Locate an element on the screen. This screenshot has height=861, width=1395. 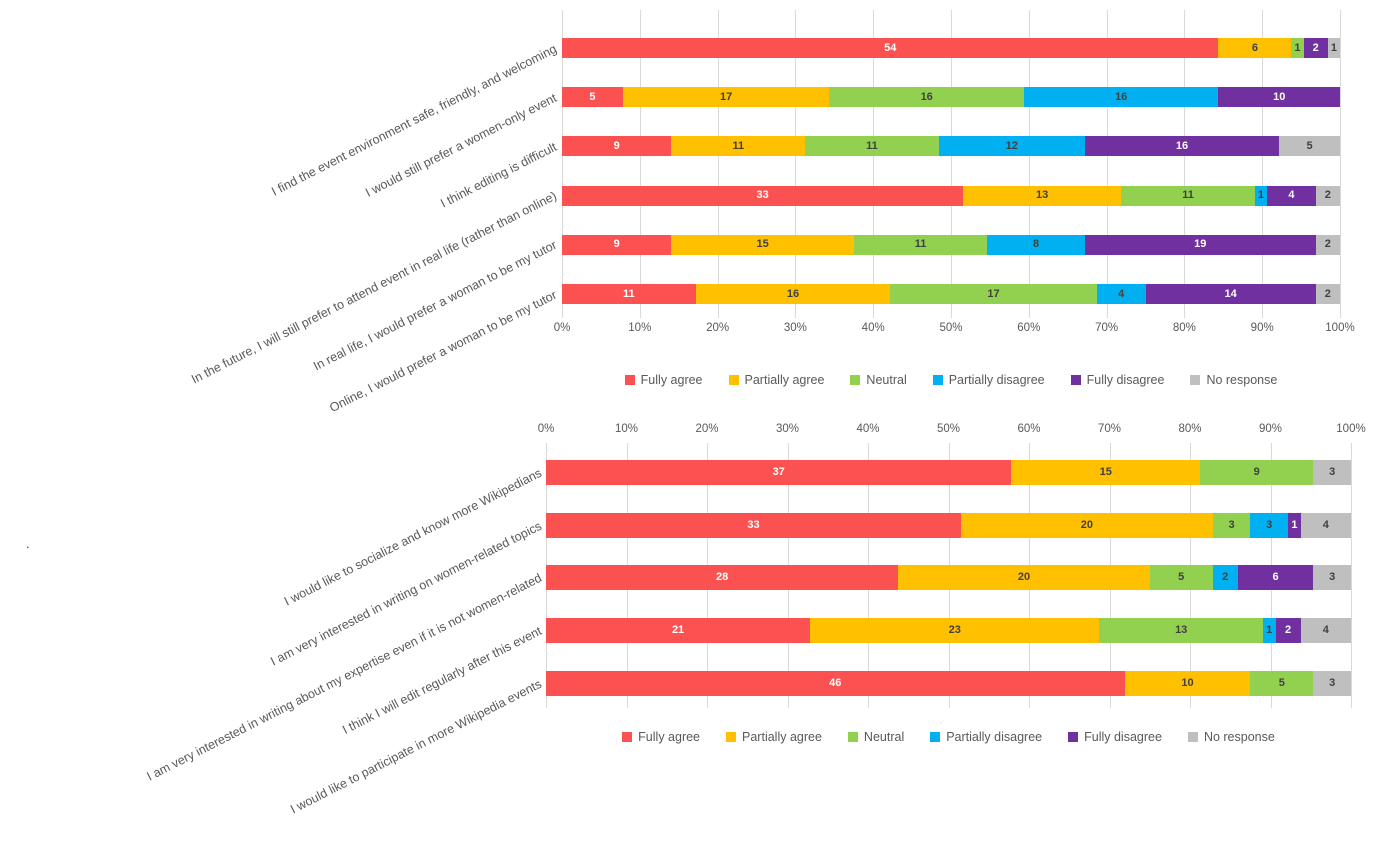
bar-value-label: 10 is located at coordinates (1187, 682).